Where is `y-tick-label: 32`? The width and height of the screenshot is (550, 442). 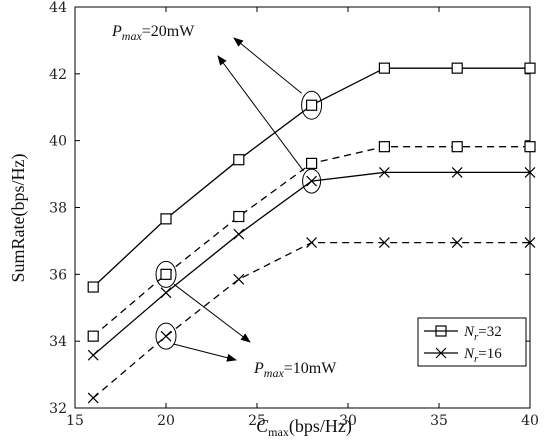
y-tick-label: 32 is located at coordinates (58, 409).